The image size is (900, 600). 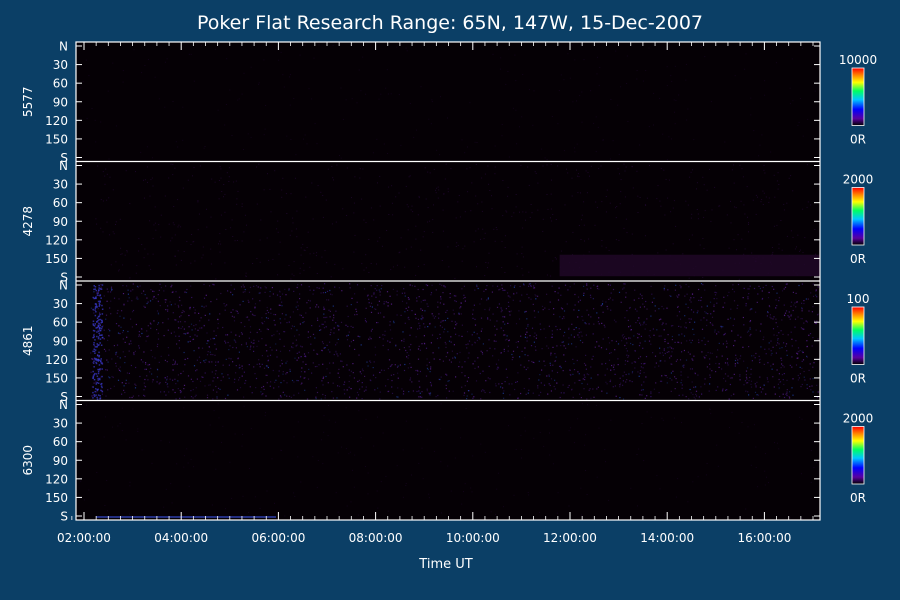 I want to click on colorbar-min-label: 0R, so click(x=858, y=259).